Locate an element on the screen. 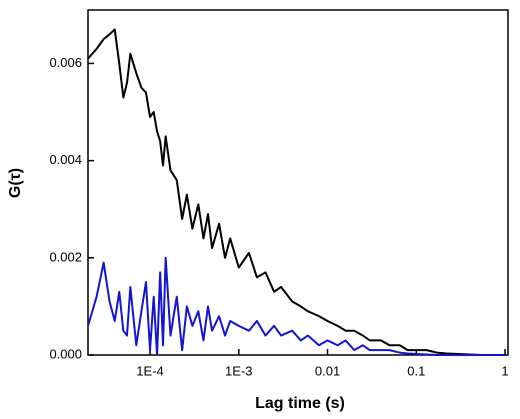 The image size is (520, 419). y-tick-label: 0.004 is located at coordinates (65, 159).